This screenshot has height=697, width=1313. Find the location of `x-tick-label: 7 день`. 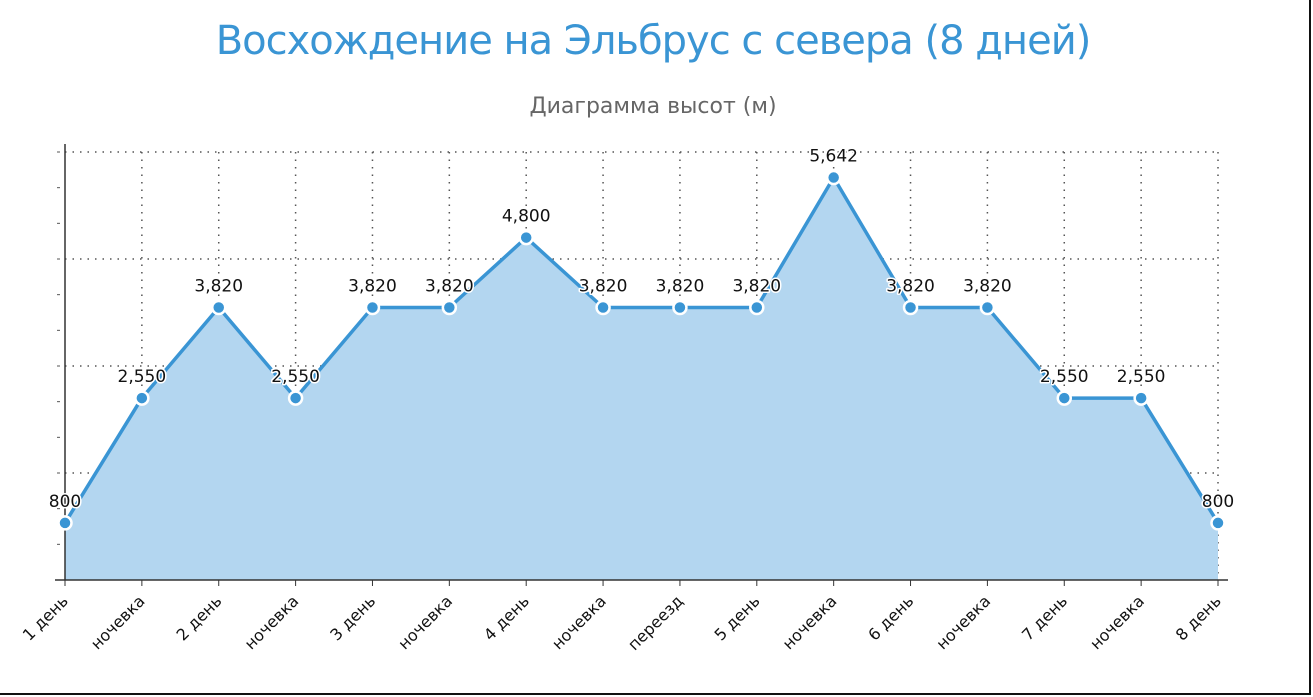

x-tick-label: 7 день is located at coordinates (1044, 617).